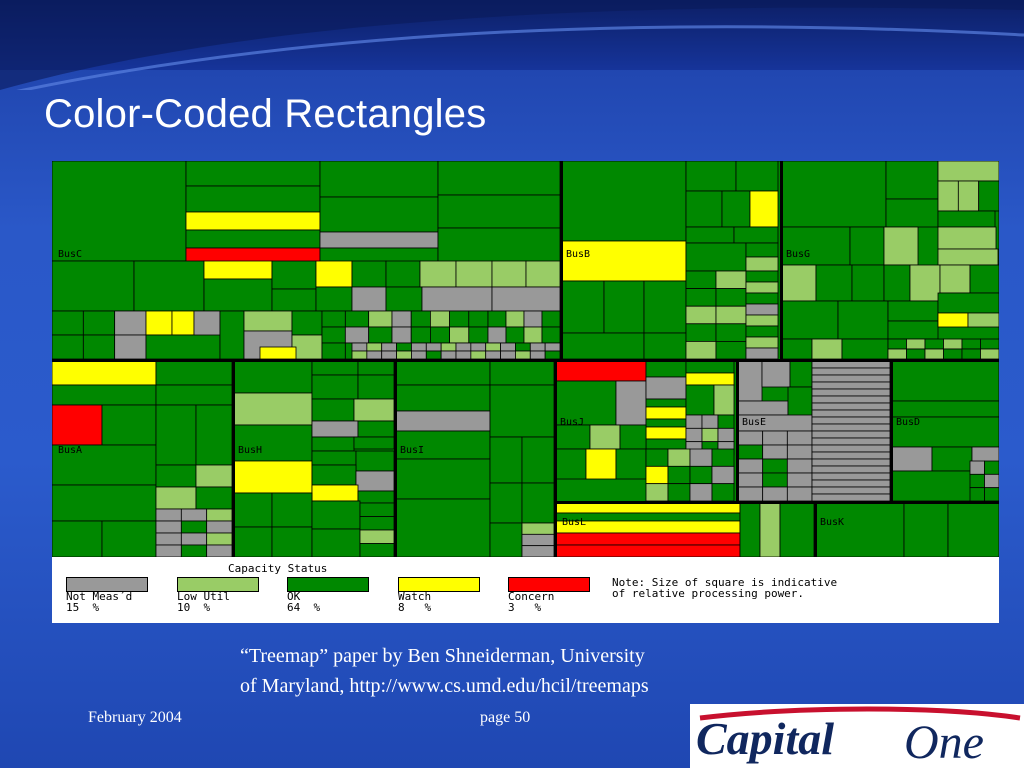 This screenshot has height=768, width=1024. Describe the element at coordinates (304, 602) in the screenshot. I see `legend-label-ok: OK 64 %` at that location.